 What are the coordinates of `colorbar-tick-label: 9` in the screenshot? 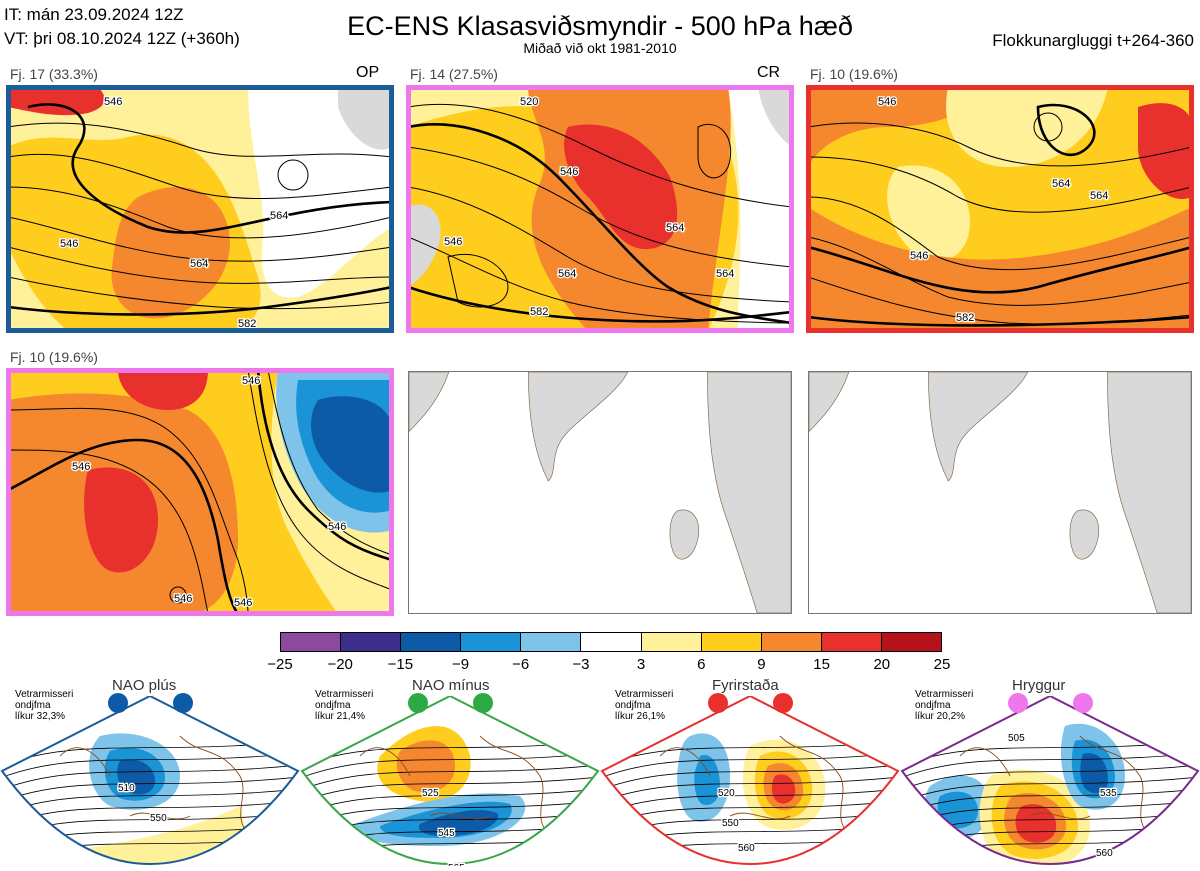 It's located at (761, 664).